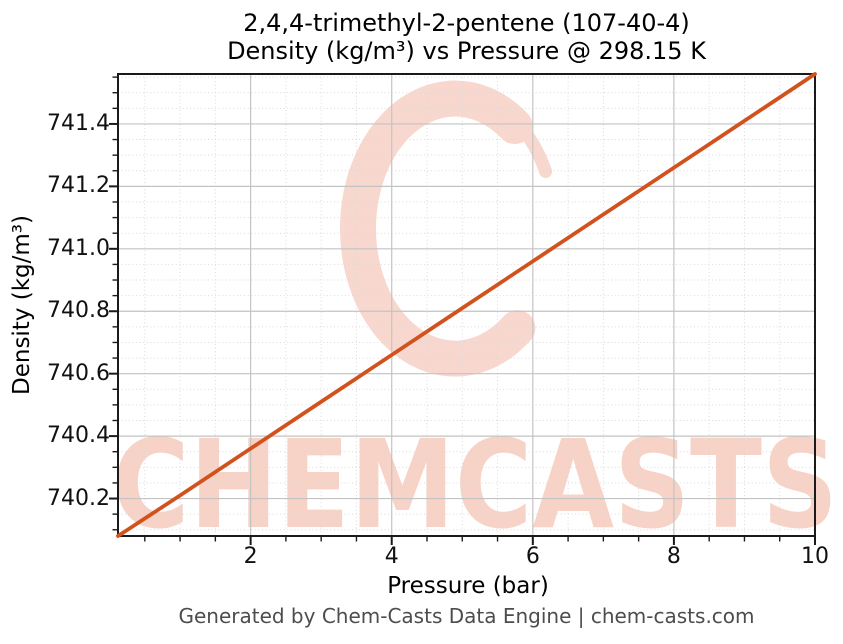  Describe the element at coordinates (78, 123) in the screenshot. I see `y-tick-label: 741.4` at that location.